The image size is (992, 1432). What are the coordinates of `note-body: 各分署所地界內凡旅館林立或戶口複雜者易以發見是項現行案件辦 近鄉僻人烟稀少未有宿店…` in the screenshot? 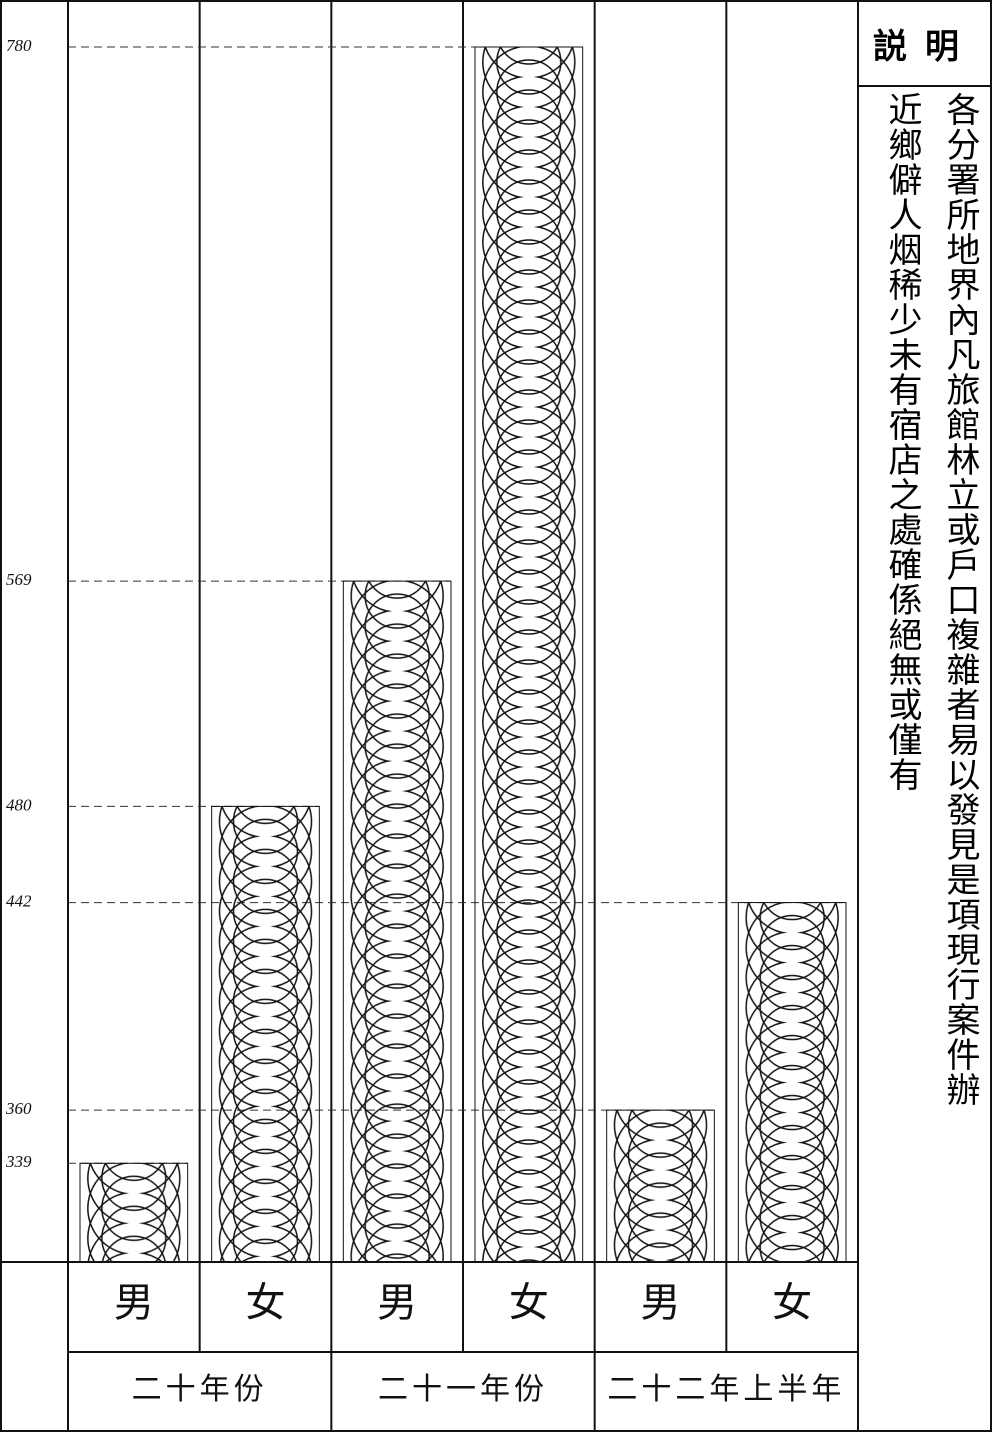 It's located at (925, 760).